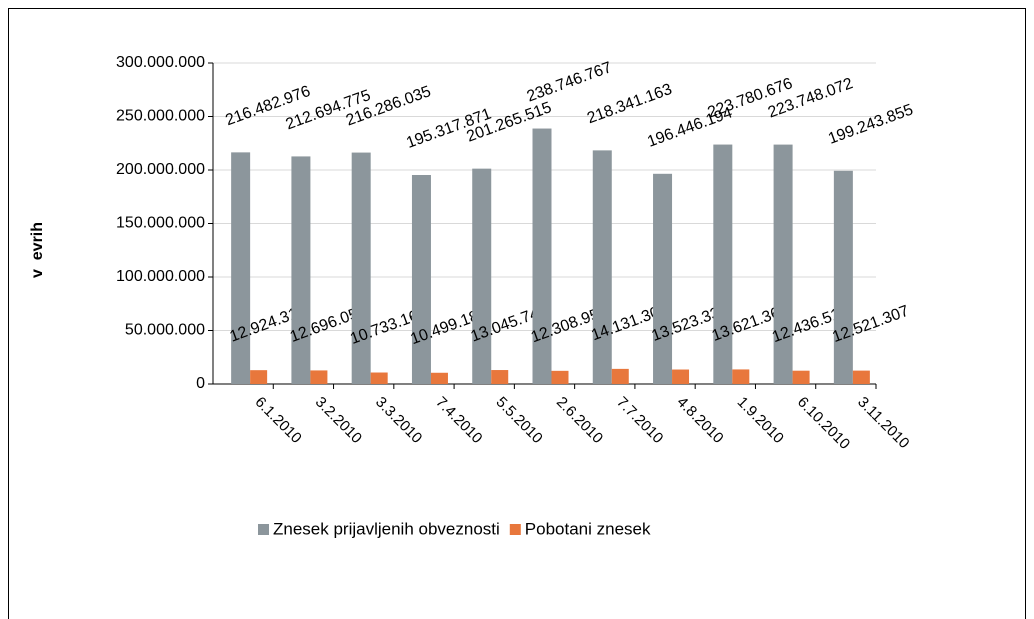  What do you see at coordinates (37, 250) in the screenshot?
I see `y-axis-title: v evrih` at bounding box center [37, 250].